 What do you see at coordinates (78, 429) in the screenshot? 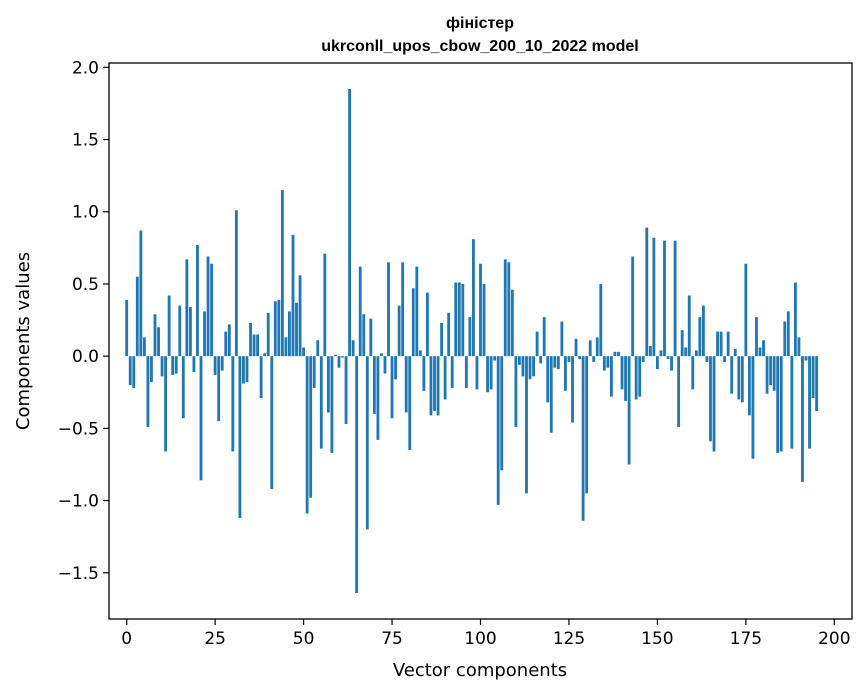
I see `y-tick-label: −0.5` at bounding box center [78, 429].